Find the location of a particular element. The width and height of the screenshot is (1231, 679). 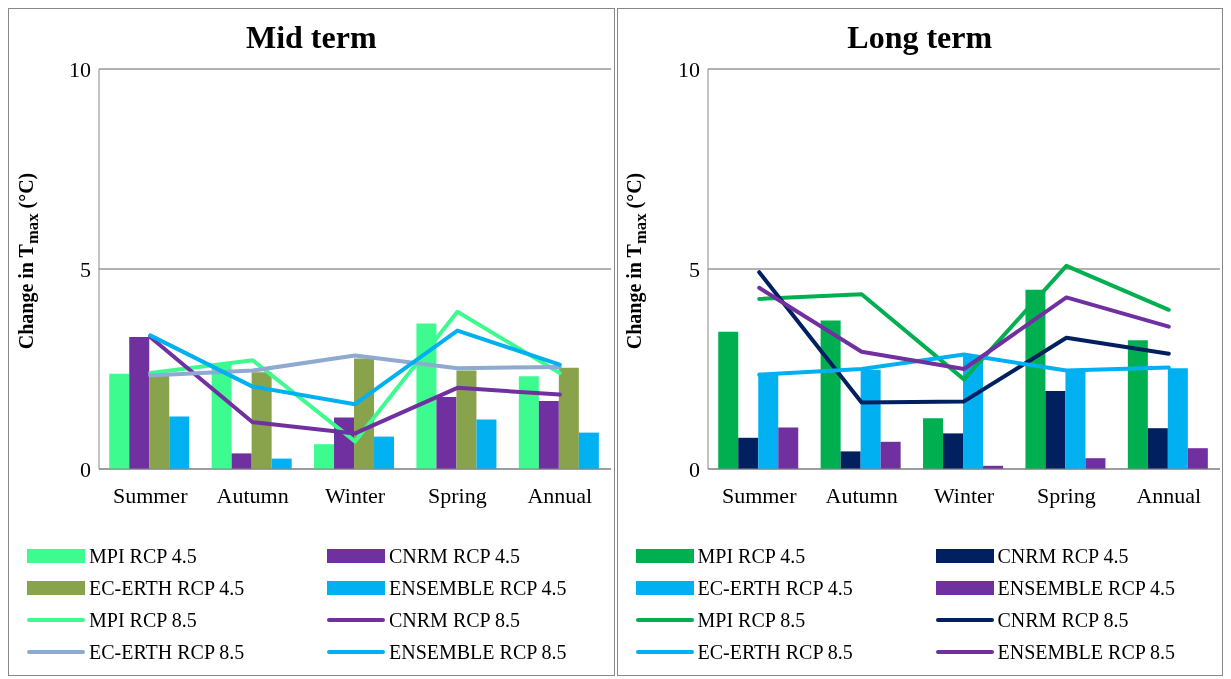

chart-title: Mid term is located at coordinates (311, 37).